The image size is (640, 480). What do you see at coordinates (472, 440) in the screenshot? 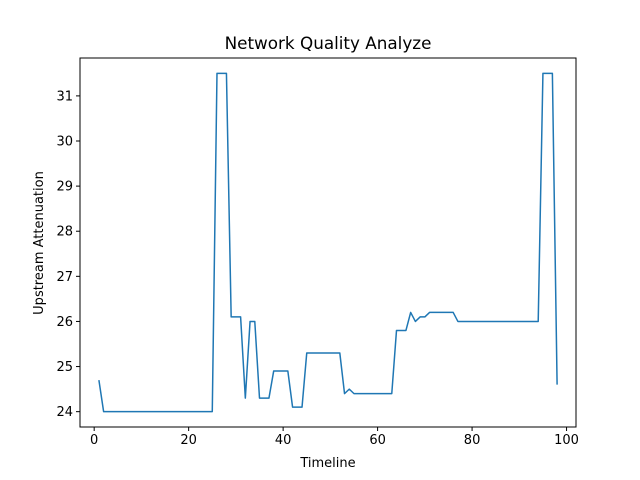
I see `x-tick-label: 80` at bounding box center [472, 440].